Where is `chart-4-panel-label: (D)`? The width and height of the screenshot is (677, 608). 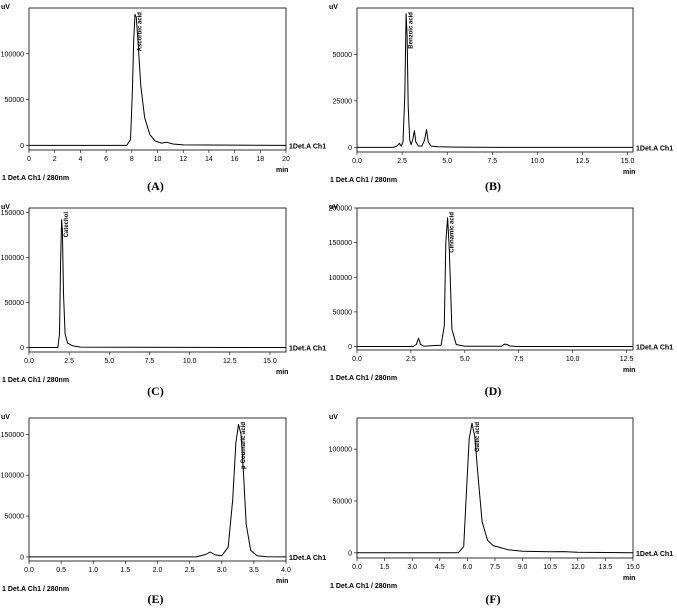
chart-4-panel-label: (D) is located at coordinates (493, 391).